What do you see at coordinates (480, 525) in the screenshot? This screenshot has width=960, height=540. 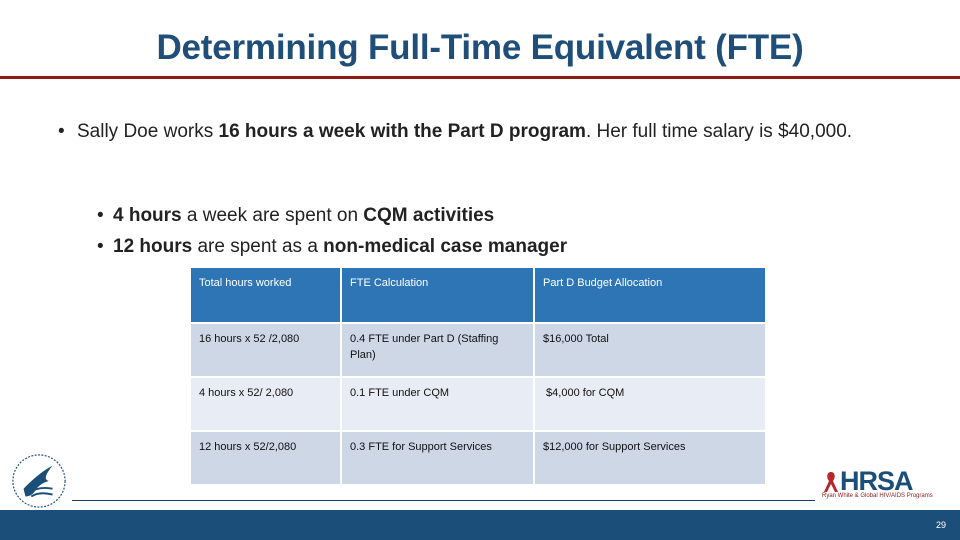 I see `footer-bar` at bounding box center [480, 525].